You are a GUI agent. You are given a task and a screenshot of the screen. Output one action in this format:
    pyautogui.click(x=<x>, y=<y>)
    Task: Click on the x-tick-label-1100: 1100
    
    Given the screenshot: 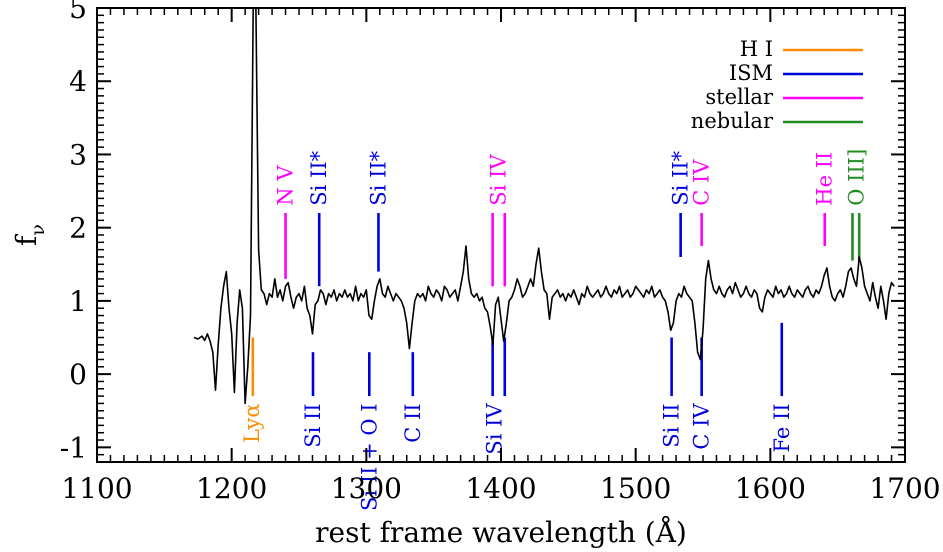 What is the action you would take?
    pyautogui.click(x=96, y=488)
    